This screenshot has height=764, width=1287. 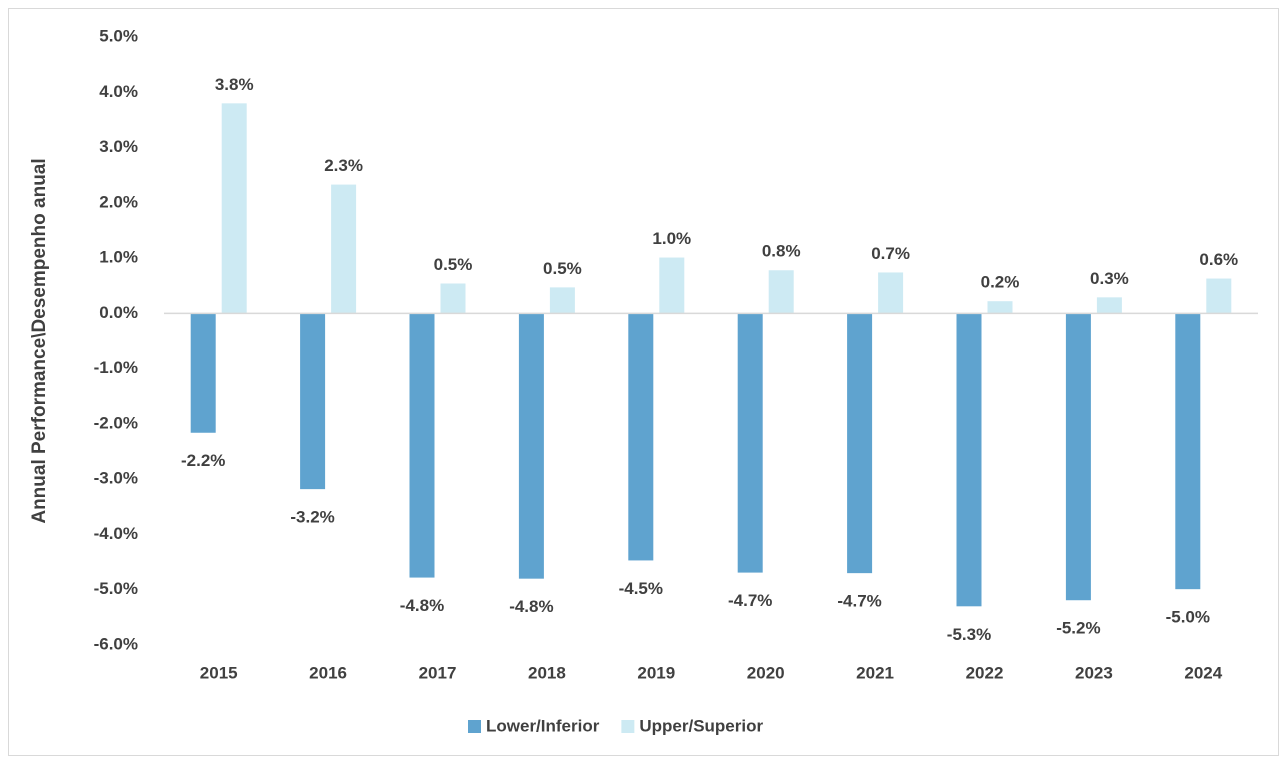 I want to click on data-label: -5.0%, so click(x=1188, y=617).